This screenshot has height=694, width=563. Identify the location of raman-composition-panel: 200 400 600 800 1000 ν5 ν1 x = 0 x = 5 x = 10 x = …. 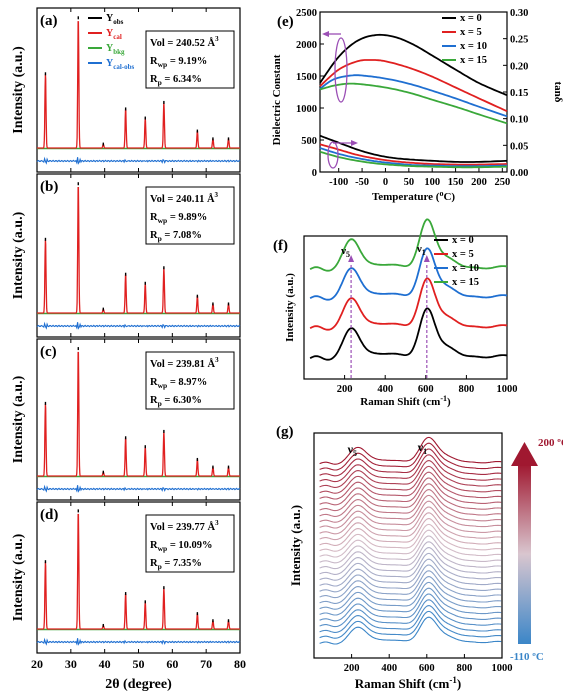
(395, 313).